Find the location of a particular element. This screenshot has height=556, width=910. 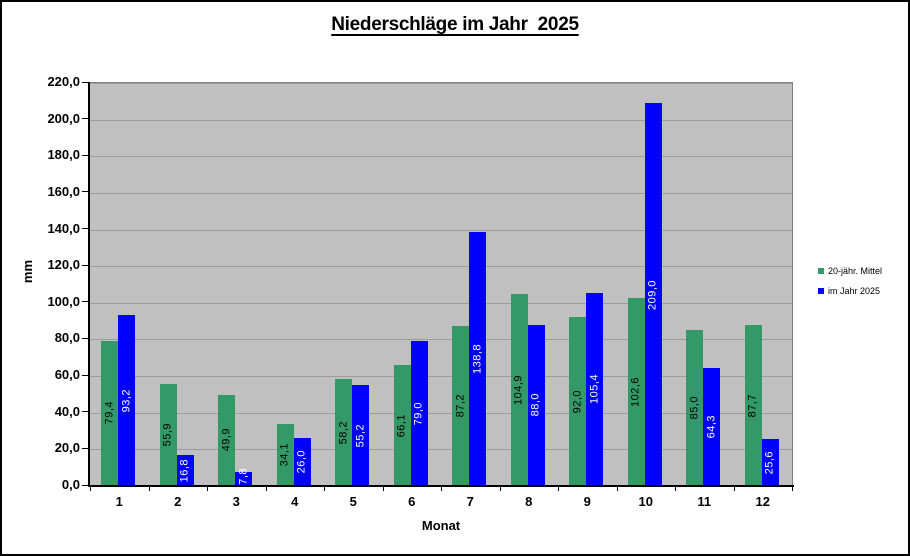

x-axis-tick-label: 3 is located at coordinates (236, 501).